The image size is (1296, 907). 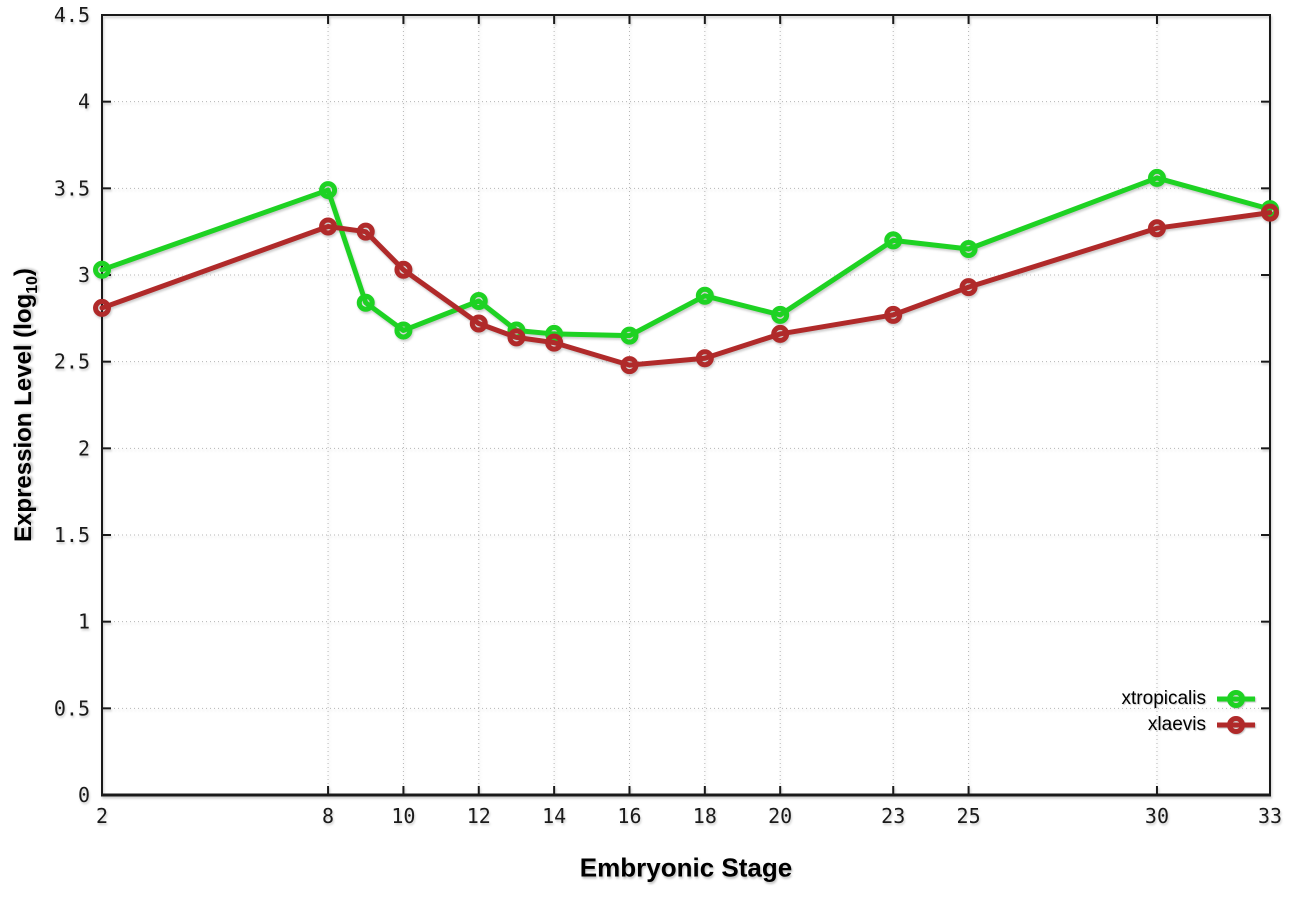 What do you see at coordinates (1163, 698) in the screenshot?
I see `legend-label: xtropicalis` at bounding box center [1163, 698].